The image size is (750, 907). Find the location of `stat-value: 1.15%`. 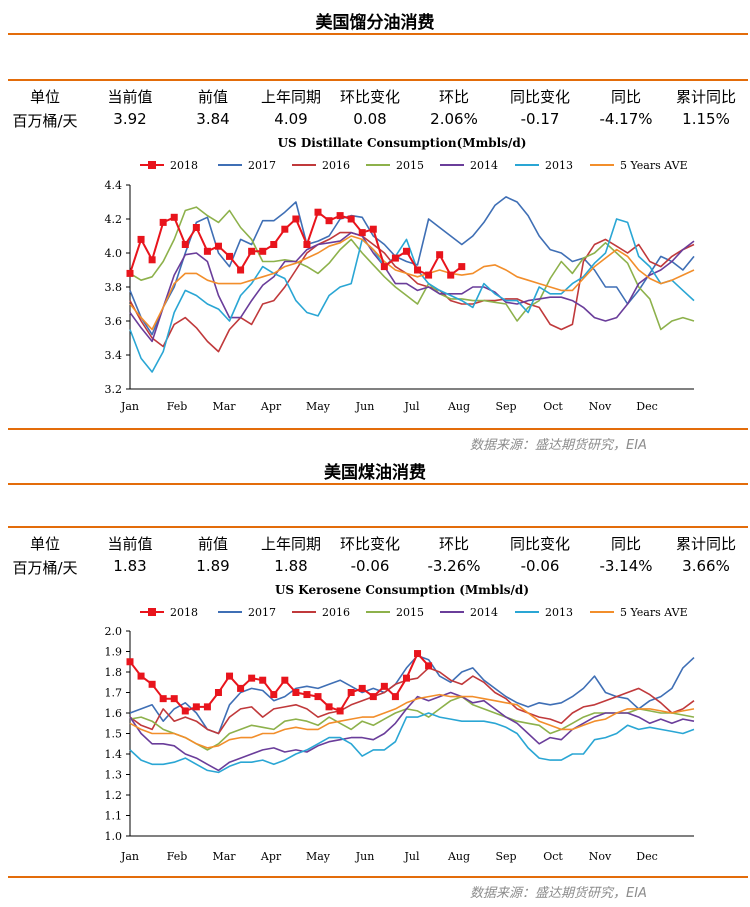

stat-value: 1.15% is located at coordinates (706, 119).